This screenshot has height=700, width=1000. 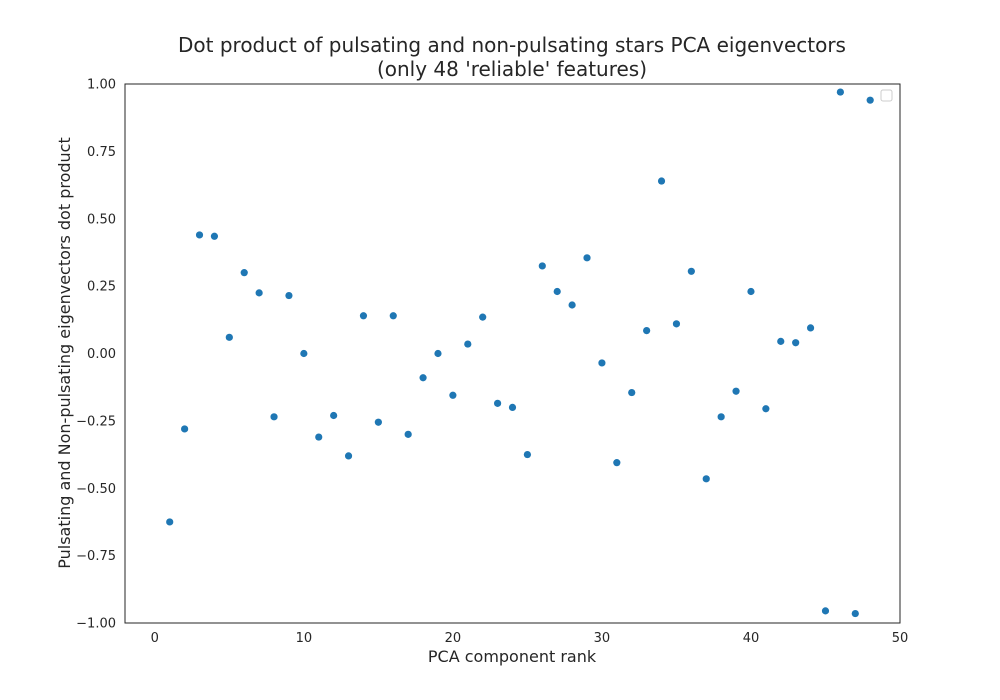 I want to click on y-tick-label: −0.75, so click(x=96, y=556).